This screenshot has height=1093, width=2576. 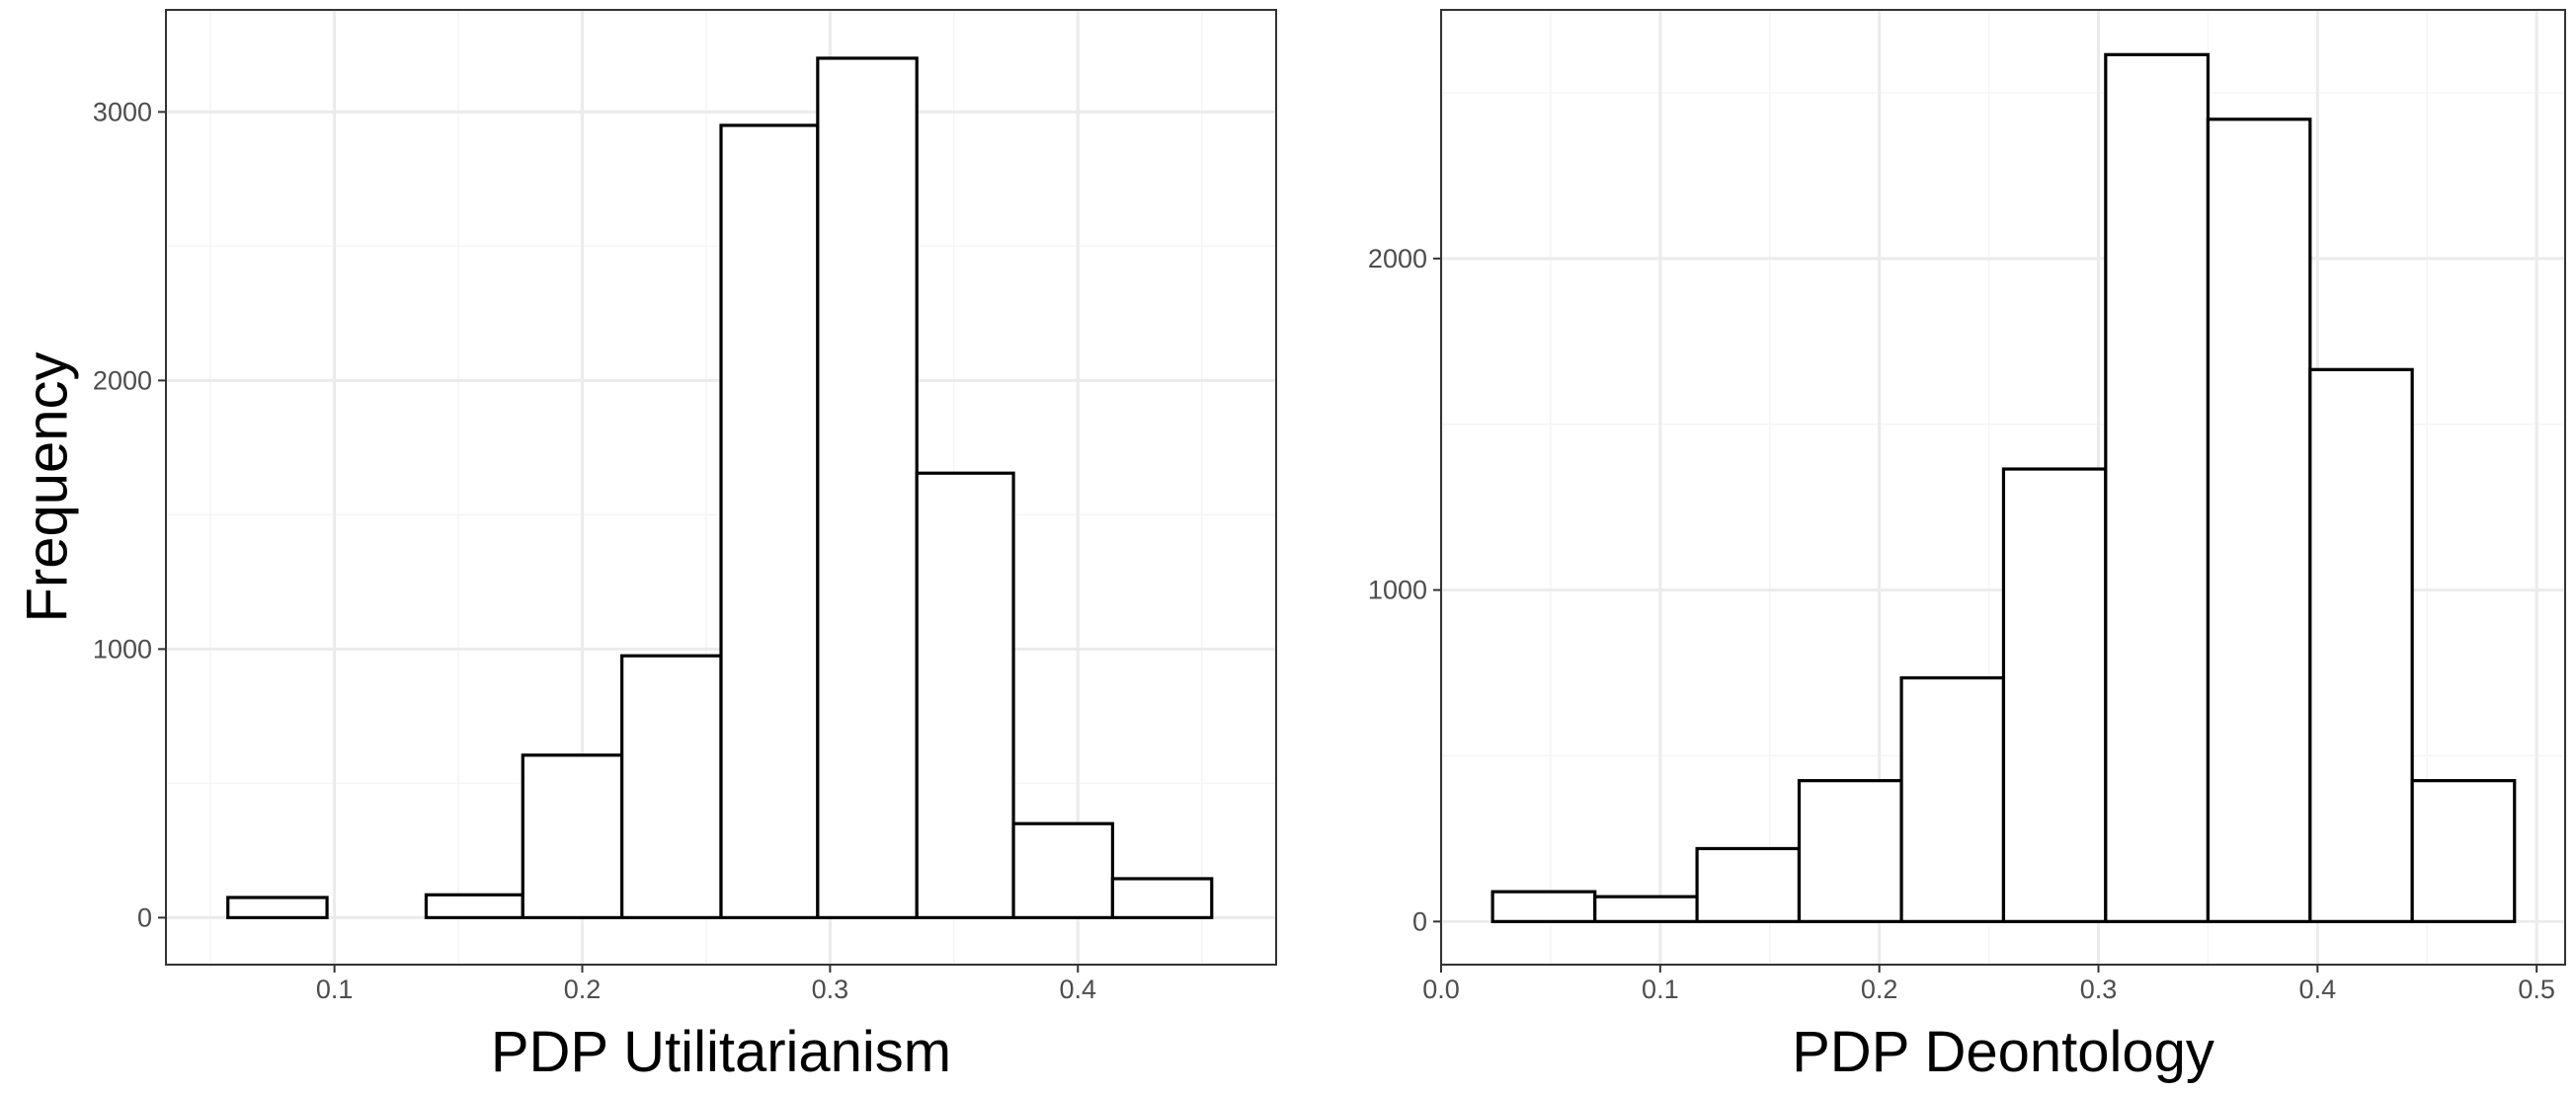 I want to click on y-tick-label: 3000, so click(x=122, y=111).